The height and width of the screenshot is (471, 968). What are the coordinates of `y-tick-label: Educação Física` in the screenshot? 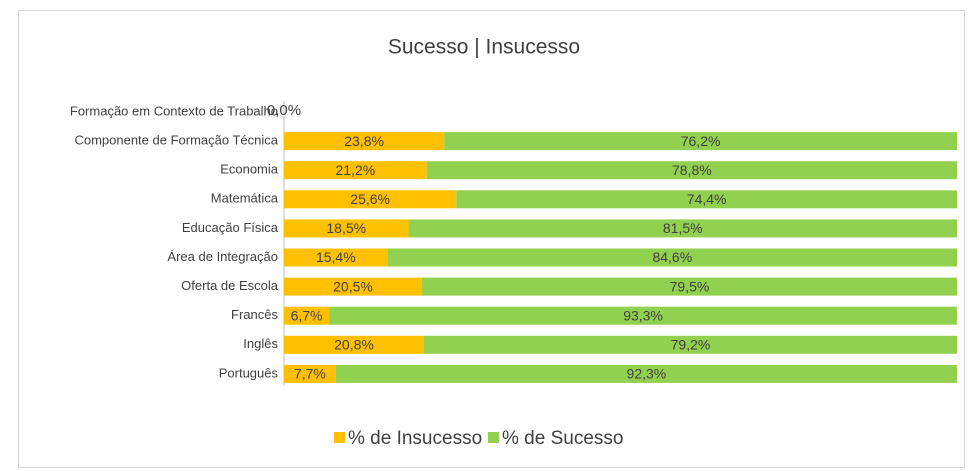 It's located at (230, 227).